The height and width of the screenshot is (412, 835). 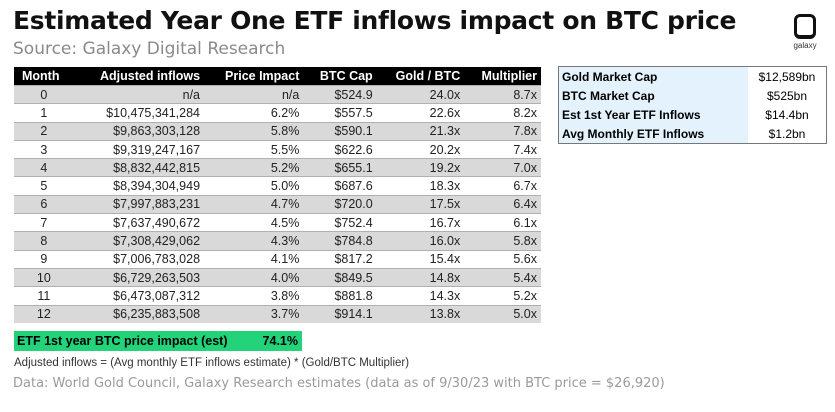 What do you see at coordinates (44, 313) in the screenshot?
I see `table-cell: 12` at bounding box center [44, 313].